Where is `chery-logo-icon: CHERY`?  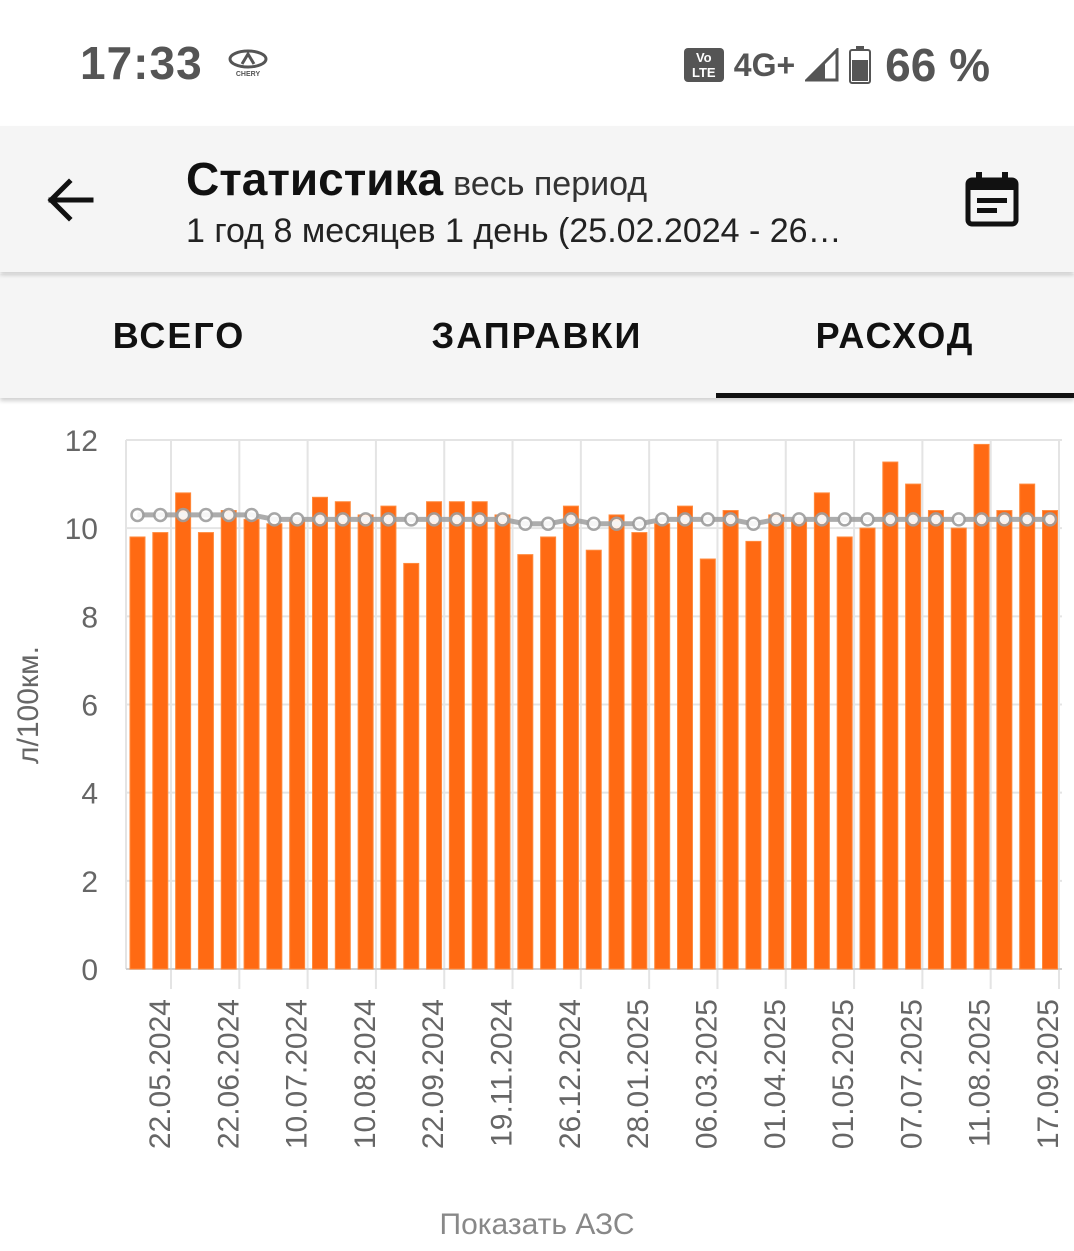 chery-logo-icon: CHERY is located at coordinates (248, 63).